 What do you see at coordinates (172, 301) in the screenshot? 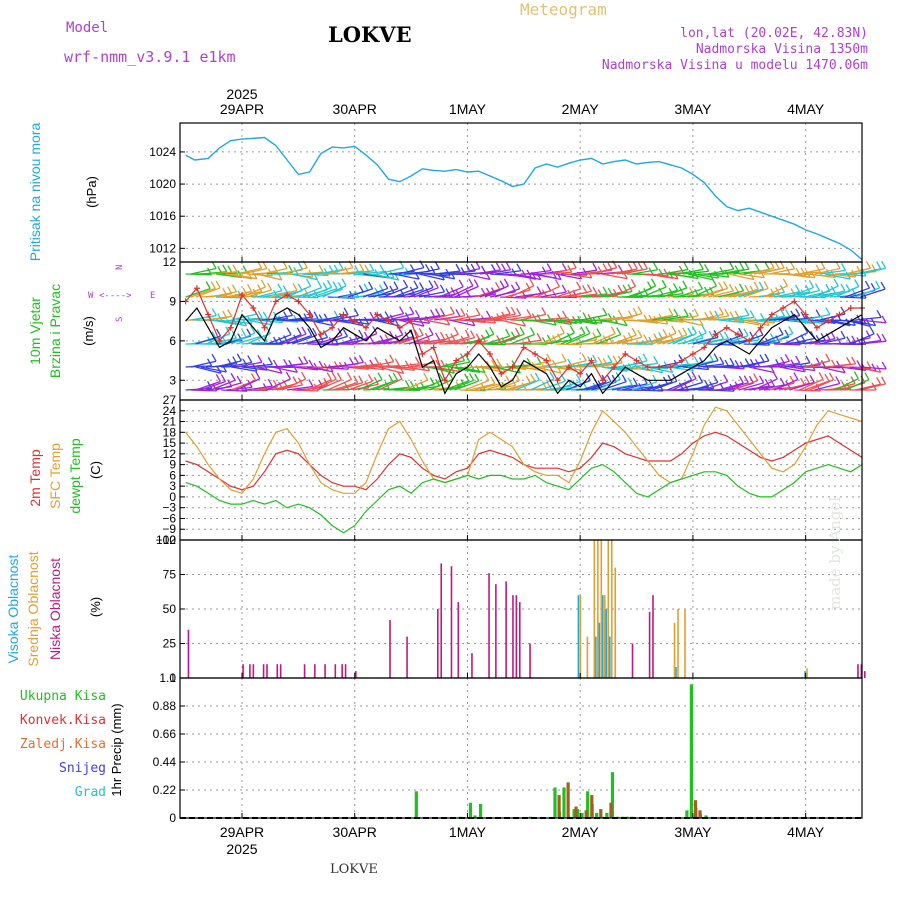
I see `y-tick-label: 9` at bounding box center [172, 301].